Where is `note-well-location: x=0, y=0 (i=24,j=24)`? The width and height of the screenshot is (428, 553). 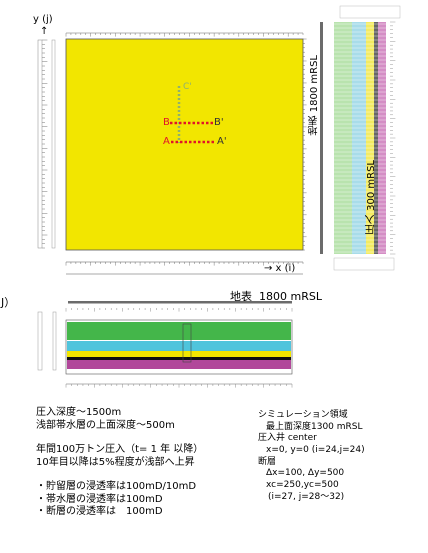
note-well-location: x=0, y=0 (i=24,j=24) is located at coordinates (315, 450).